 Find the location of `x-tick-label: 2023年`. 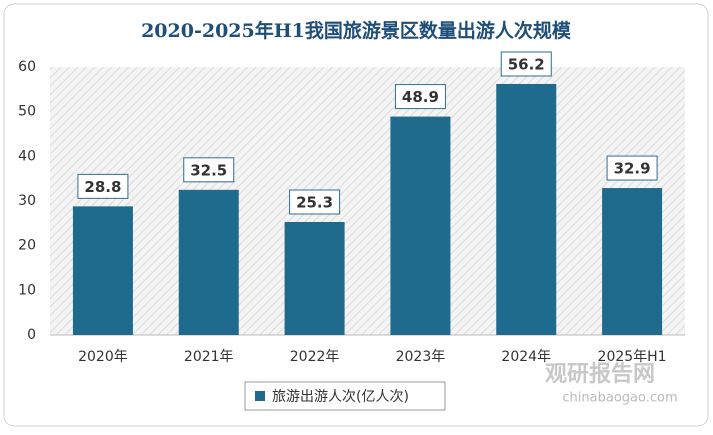

x-tick-label: 2023年 is located at coordinates (421, 357).